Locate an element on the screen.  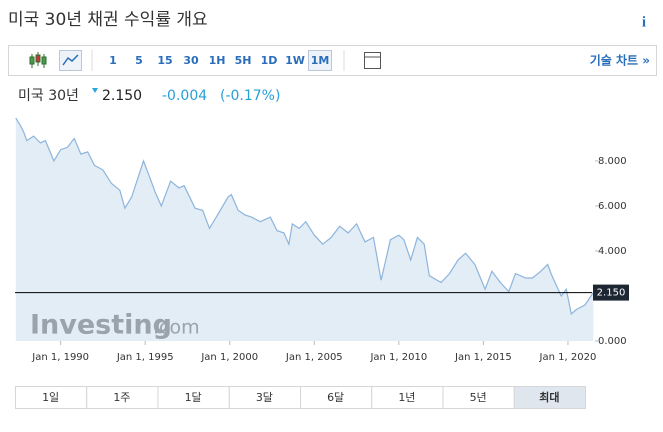
interval-active is located at coordinates (320, 60).